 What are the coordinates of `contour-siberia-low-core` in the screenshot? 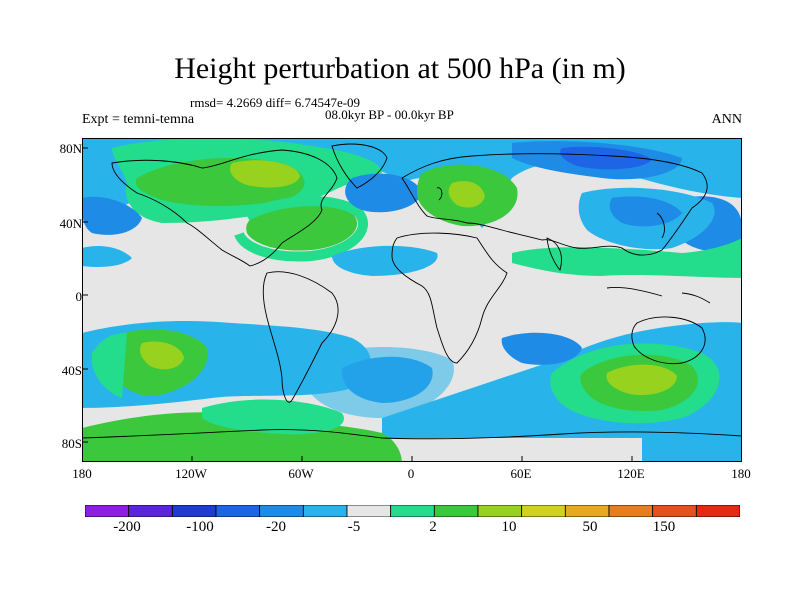 It's located at (606, 158).